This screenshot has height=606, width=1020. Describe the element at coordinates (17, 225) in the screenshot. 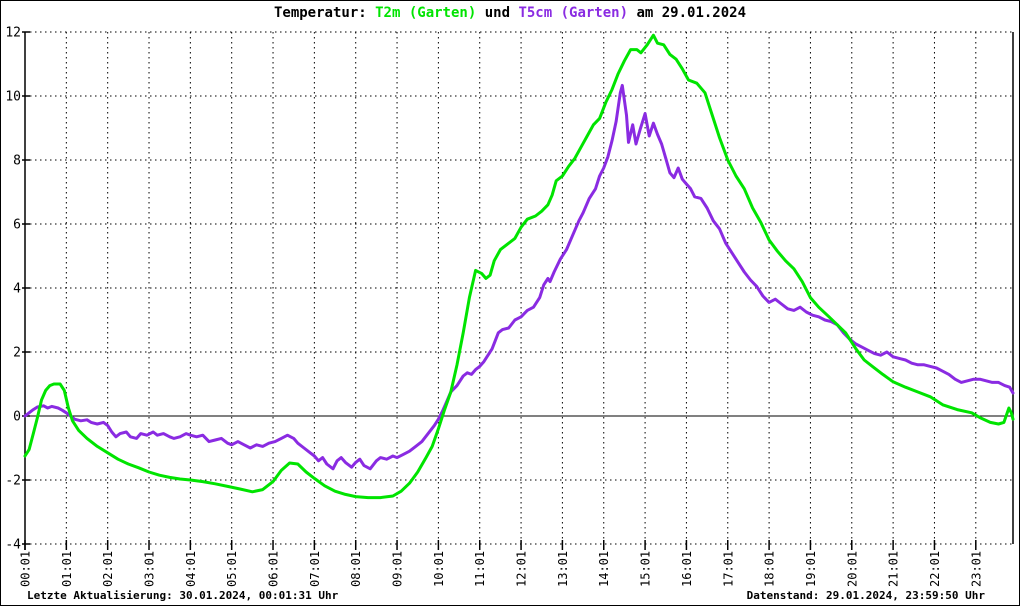

I see `svg-text: 6` at that location.